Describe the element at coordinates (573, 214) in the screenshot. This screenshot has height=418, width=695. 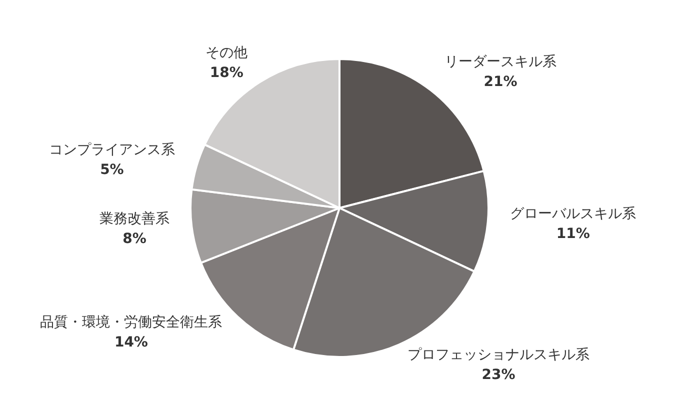
I see `slice-label: グローバルスキル系` at that location.